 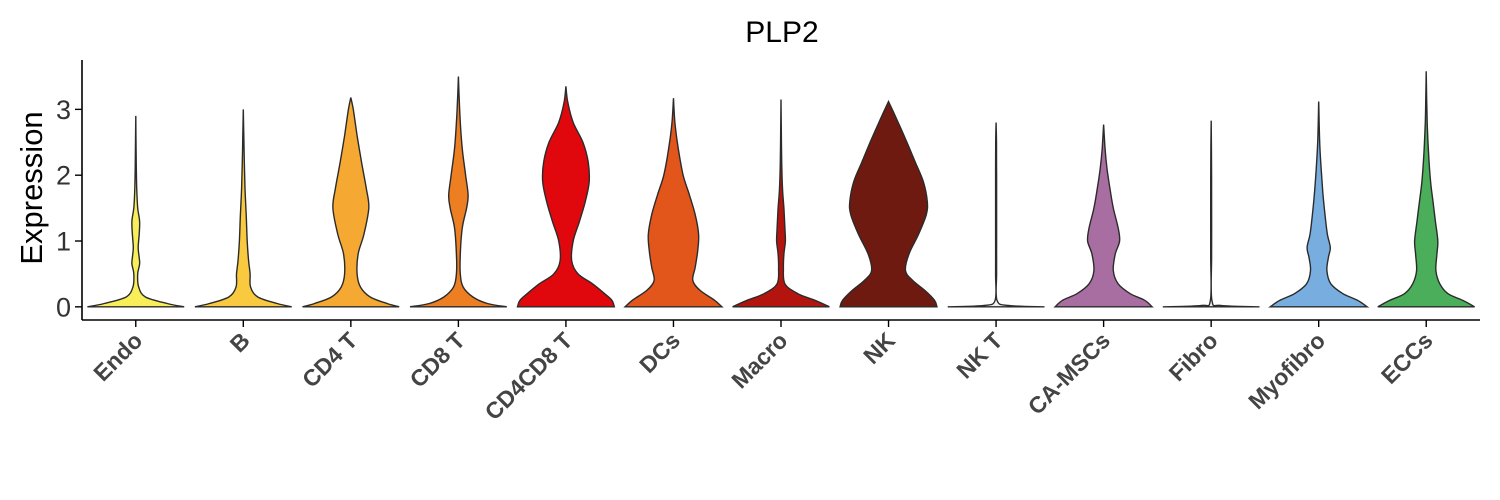 What do you see at coordinates (659, 352) in the screenshot?
I see `x-tick-label: DCs` at bounding box center [659, 352].